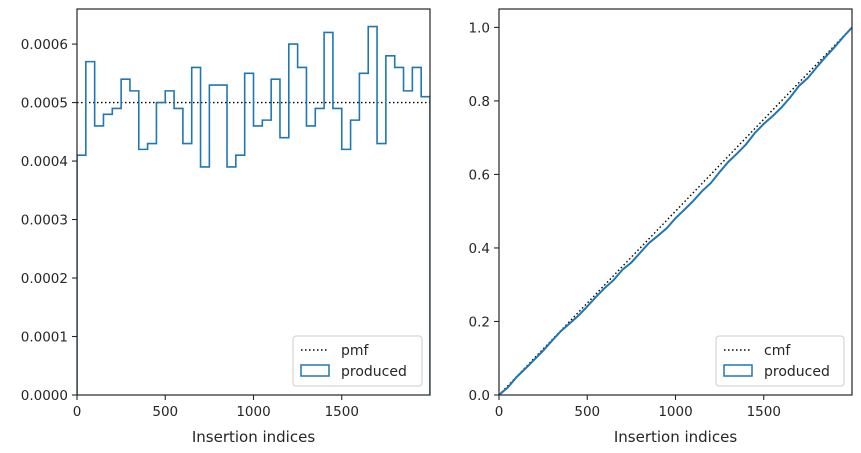  I want to click on pmf-x-axis-label: Insertion indices, so click(253, 437).